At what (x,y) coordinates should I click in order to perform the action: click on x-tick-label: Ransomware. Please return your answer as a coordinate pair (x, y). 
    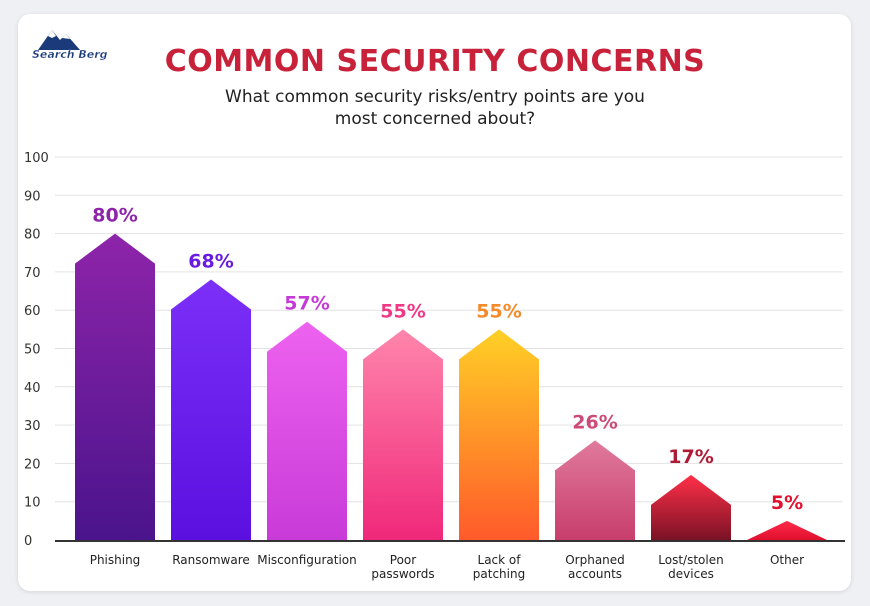
    Looking at the image, I should click on (211, 560).